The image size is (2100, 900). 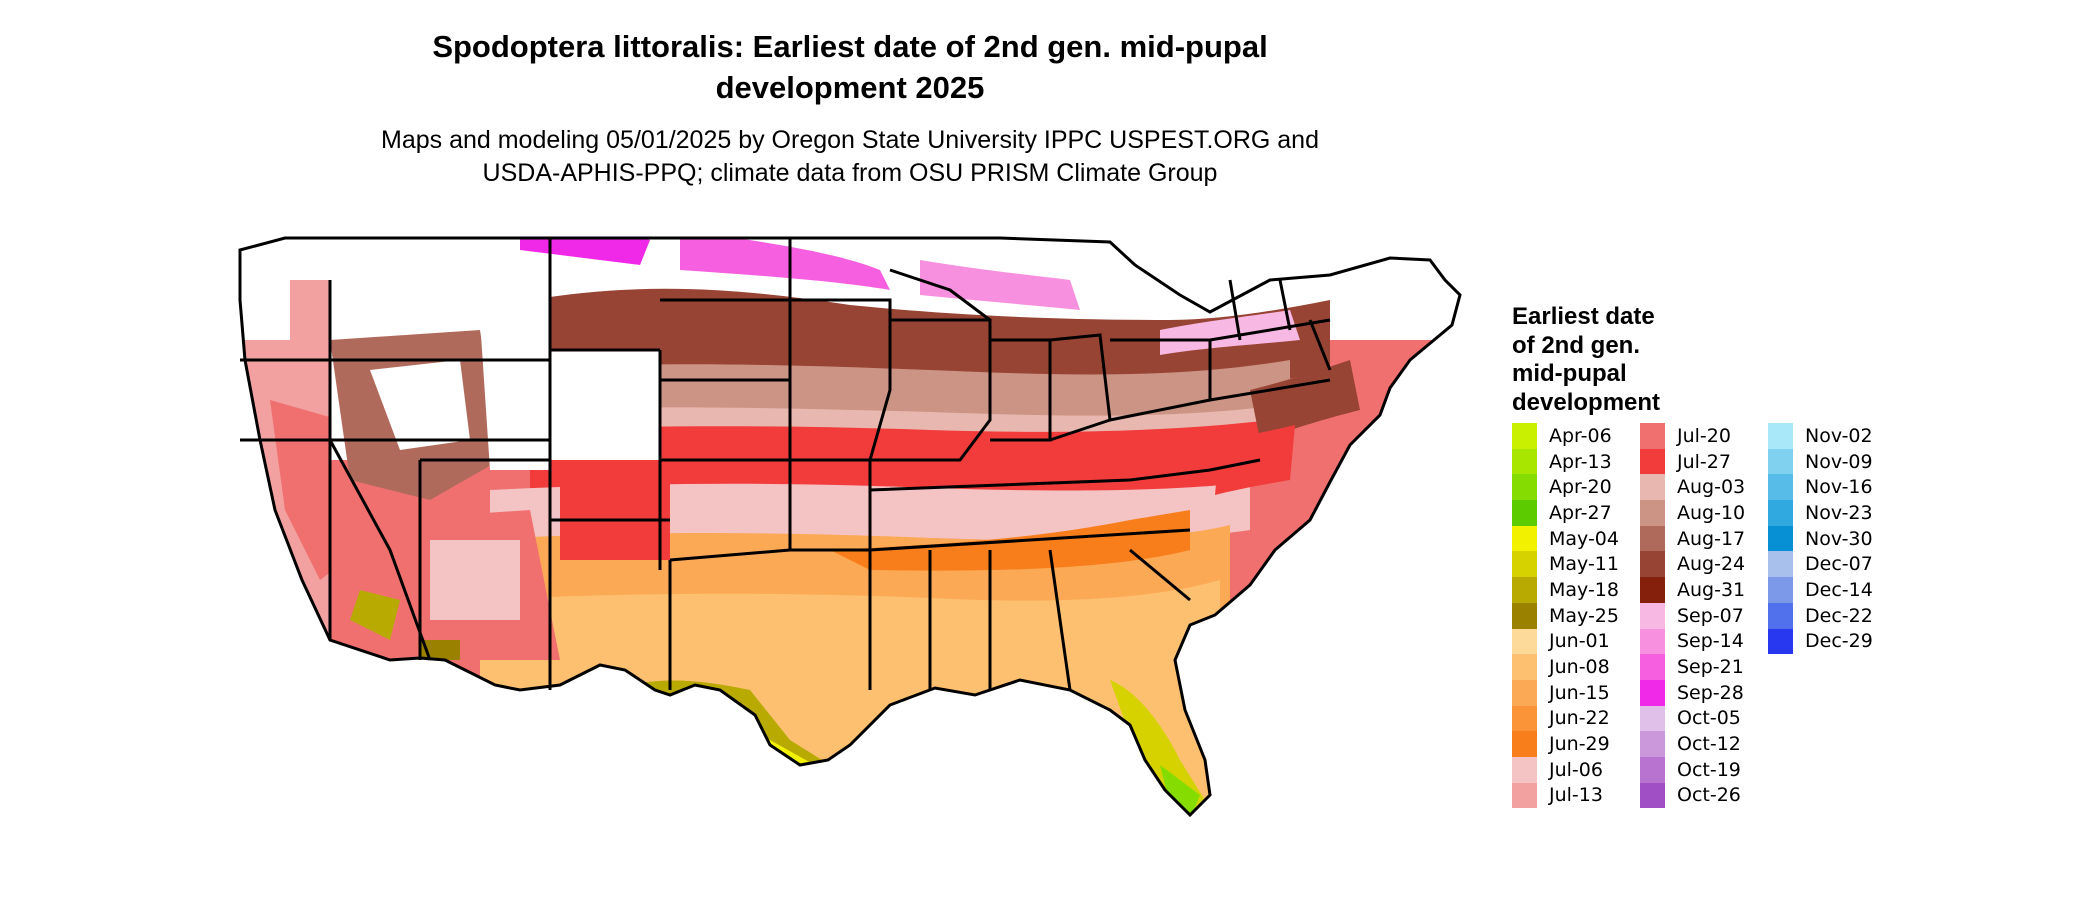 What do you see at coordinates (1709, 795) in the screenshot?
I see `legend-label: Oct-26` at bounding box center [1709, 795].